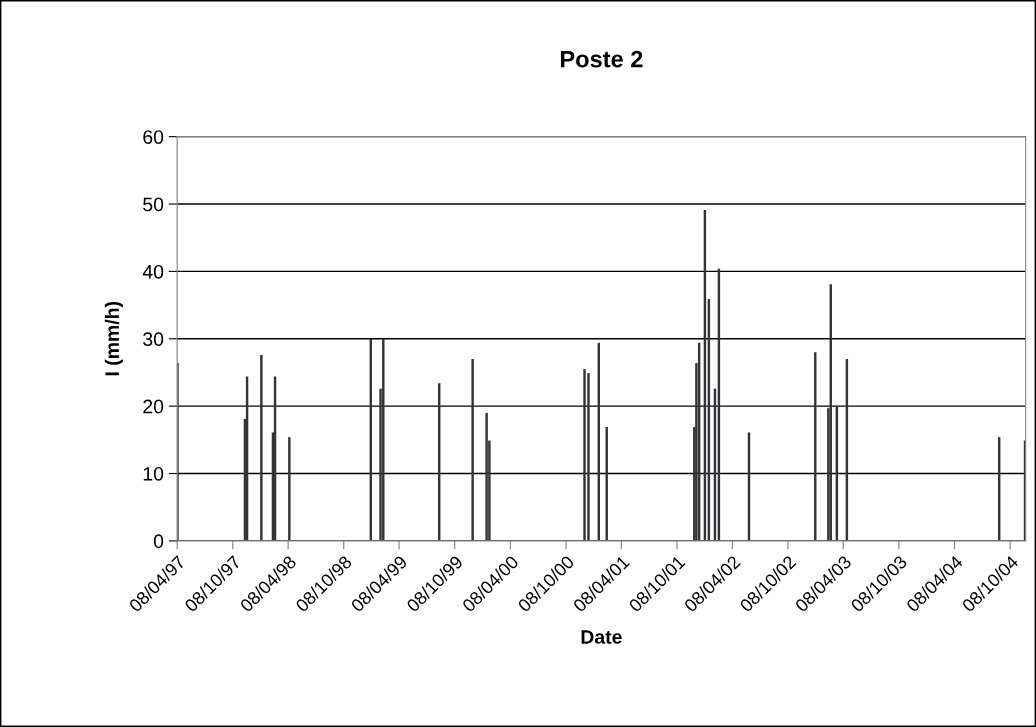 This screenshot has height=727, width=1036. Describe the element at coordinates (113, 338) in the screenshot. I see `y-axis-title: I (mm/h)` at that location.